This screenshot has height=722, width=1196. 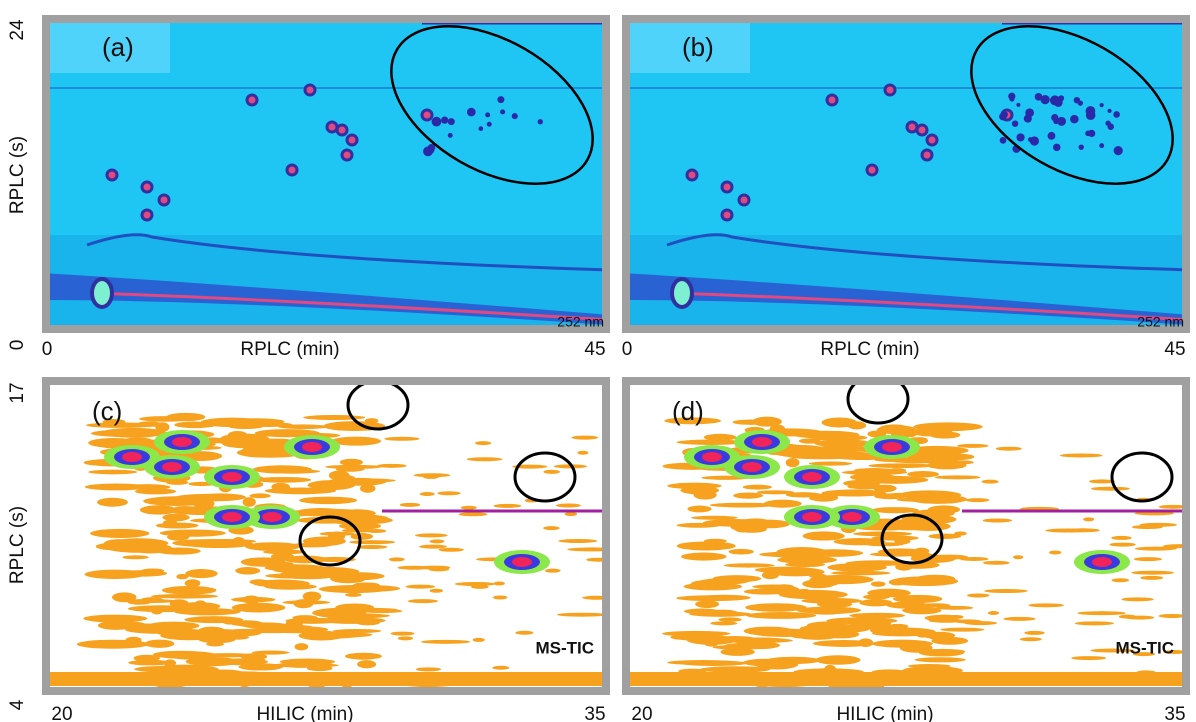 I want to click on x-tick-label: 0, so click(x=47, y=349).